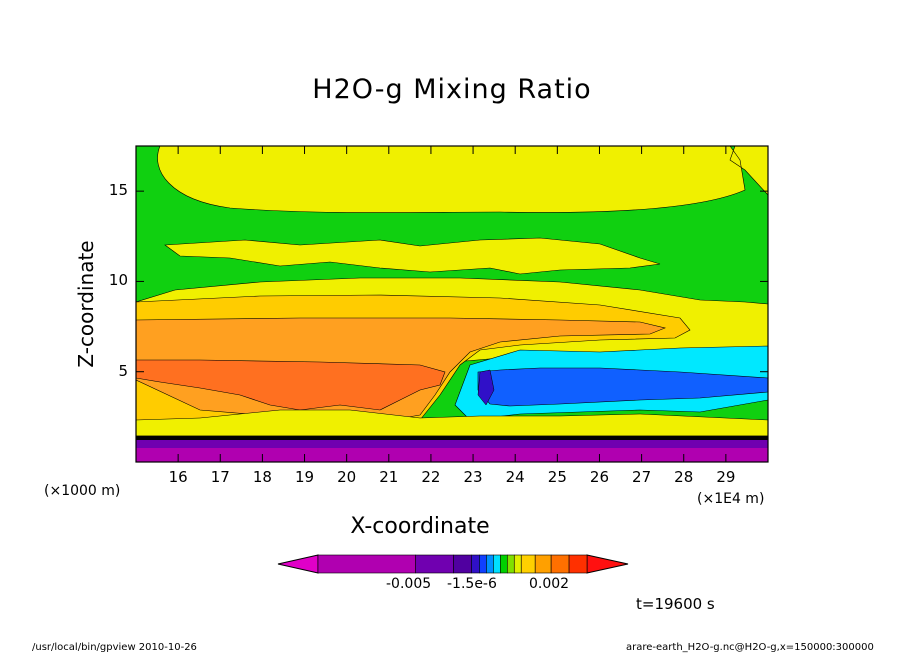  I want to click on x-axis-unit: (×1E4 m), so click(731, 499).